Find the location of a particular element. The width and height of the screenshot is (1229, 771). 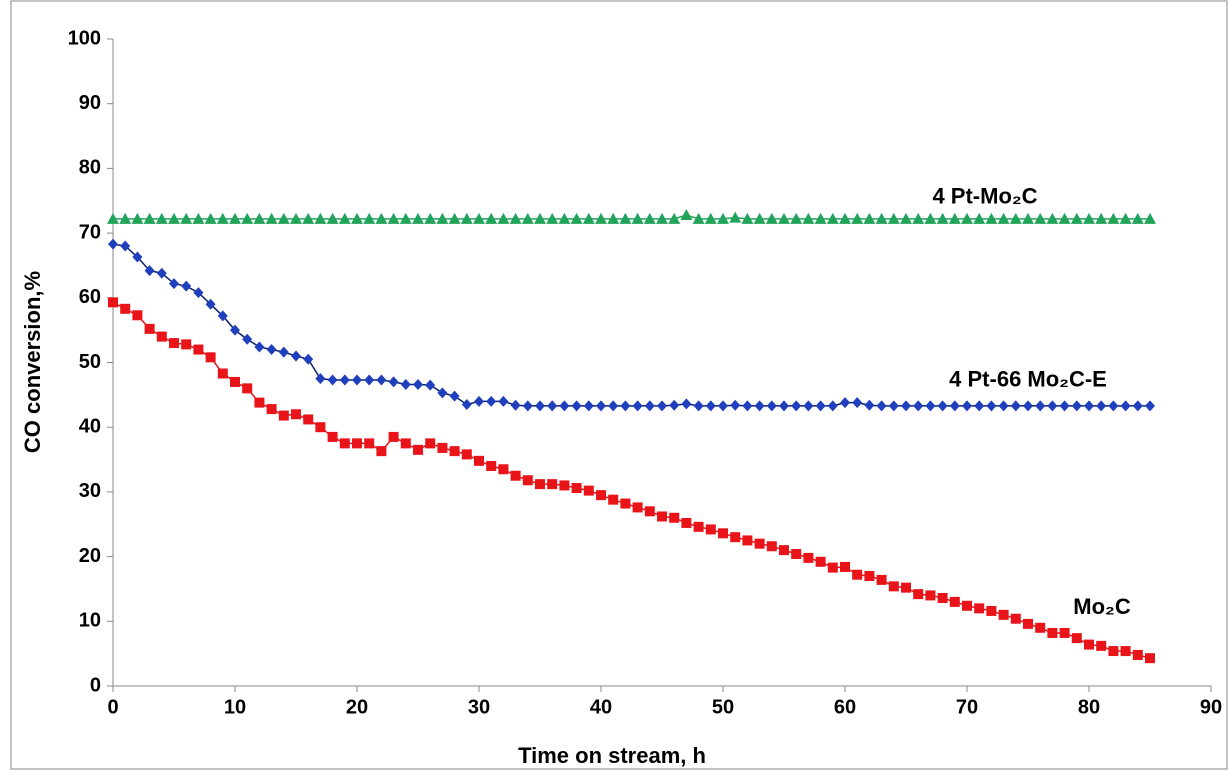

x-tick-label: 40 is located at coordinates (601, 707).